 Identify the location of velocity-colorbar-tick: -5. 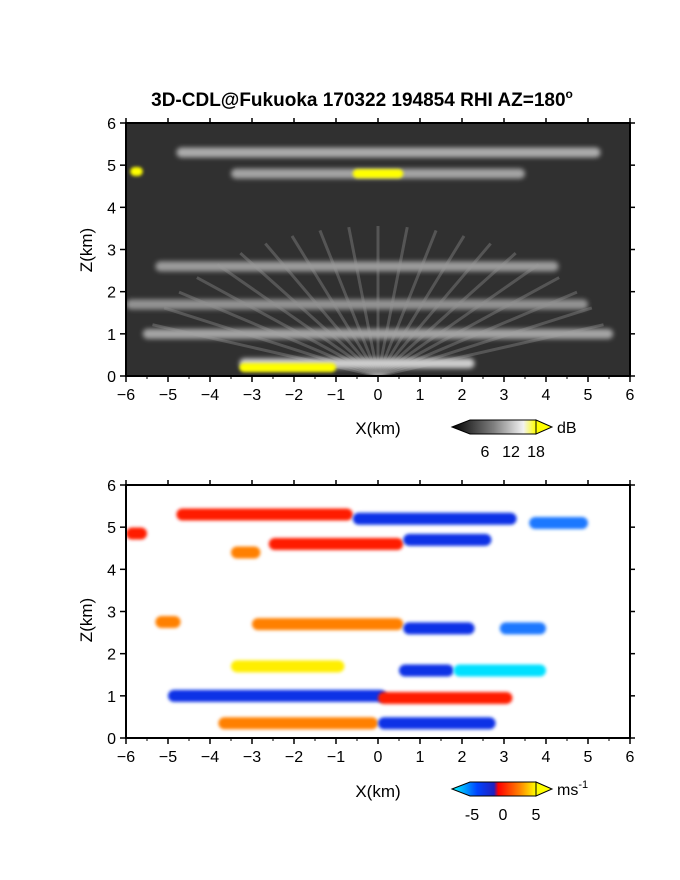
(472, 815).